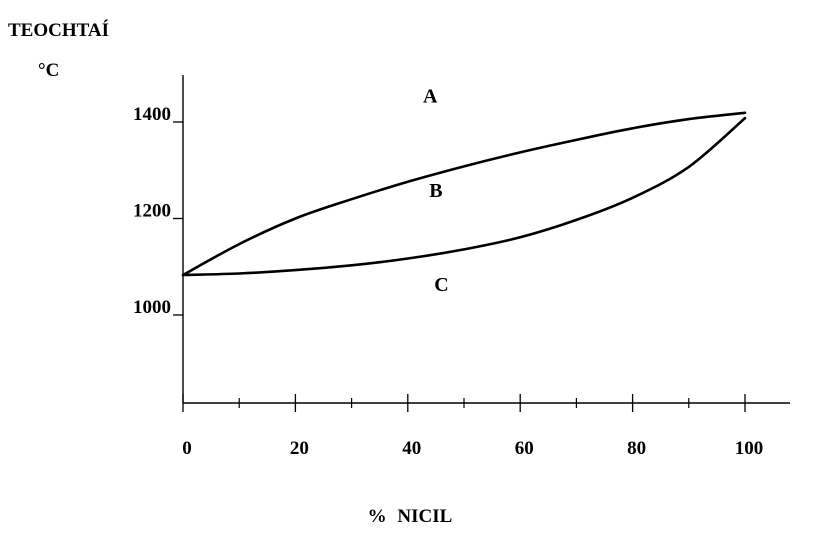 Image resolution: width=819 pixels, height=549 pixels. What do you see at coordinates (636, 448) in the screenshot?
I see `x-tick-label: 80` at bounding box center [636, 448].